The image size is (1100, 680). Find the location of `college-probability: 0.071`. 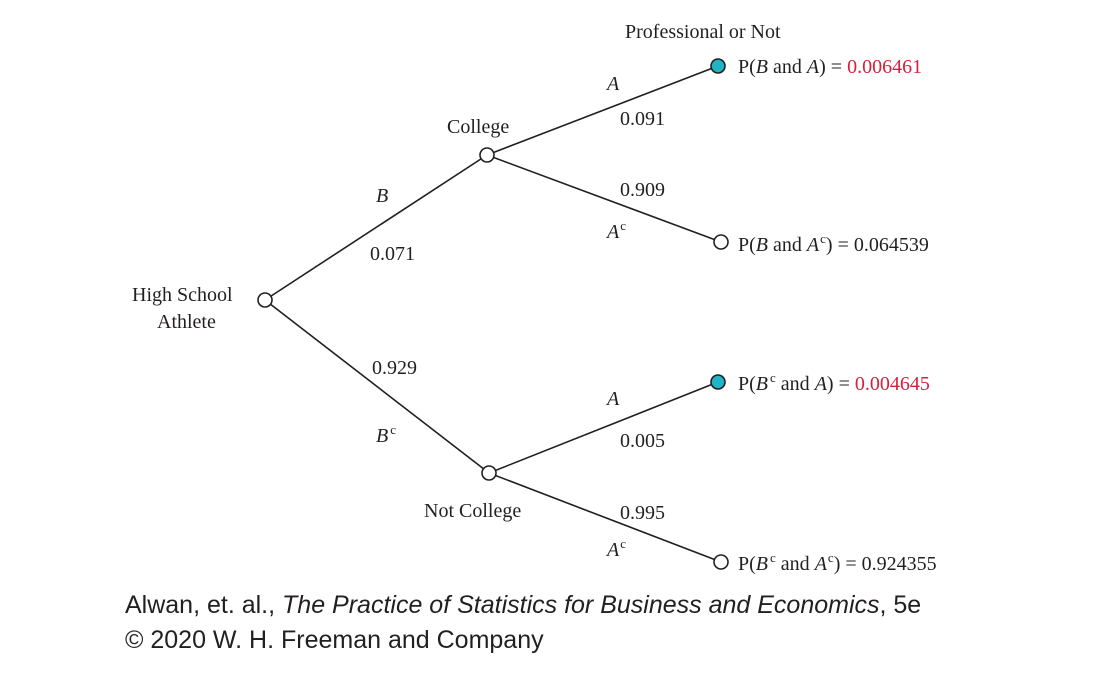

college-probability: 0.071 is located at coordinates (392, 254).